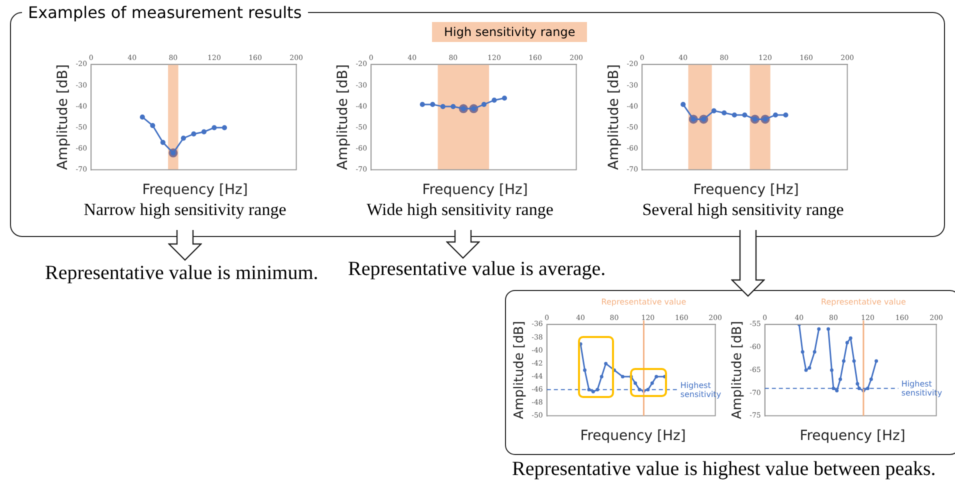 The height and width of the screenshot is (484, 955). I want to click on text: Wide high sensitivity range, so click(460, 210).